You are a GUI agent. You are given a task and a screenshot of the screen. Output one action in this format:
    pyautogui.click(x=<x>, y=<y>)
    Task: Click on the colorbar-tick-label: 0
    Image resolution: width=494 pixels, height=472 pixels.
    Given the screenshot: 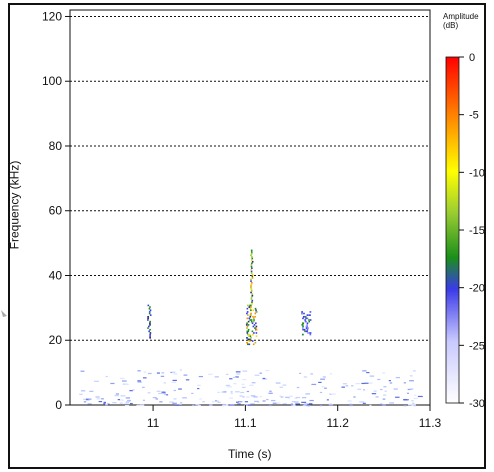 What is the action you would take?
    pyautogui.click(x=472, y=58)
    